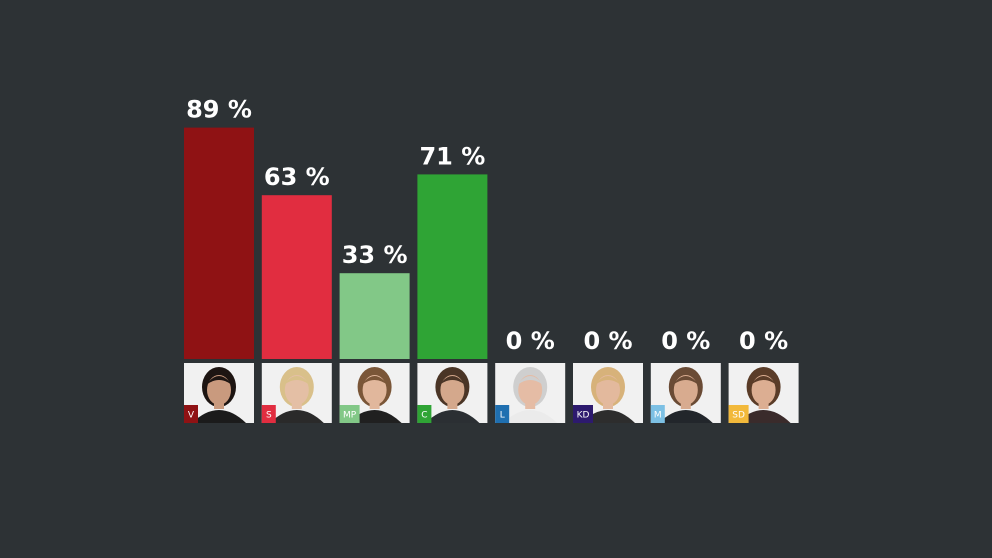 This screenshot has height=558, width=992. I want to click on party-label-v: V, so click(191, 416).